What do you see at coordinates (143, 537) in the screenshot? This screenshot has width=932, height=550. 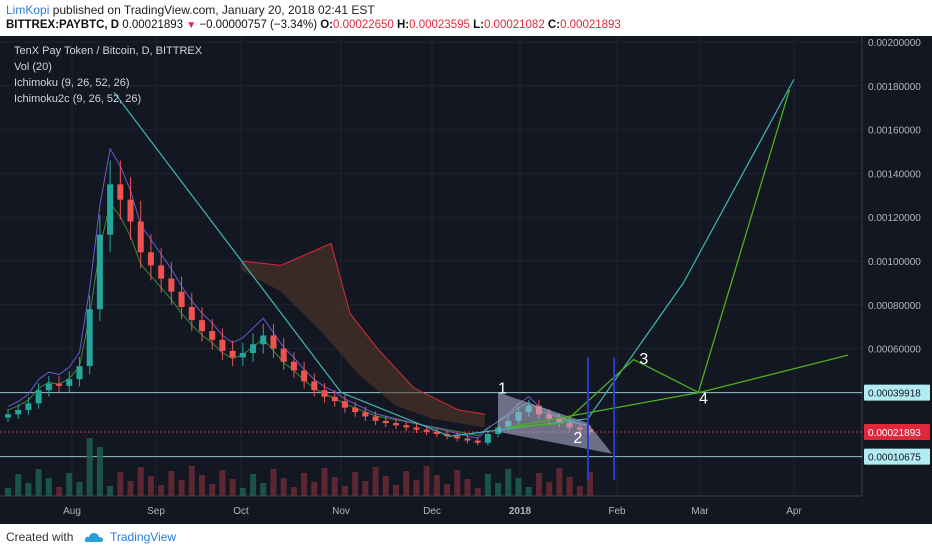 I see `tradingview-brand-link: TradingView` at bounding box center [143, 537].